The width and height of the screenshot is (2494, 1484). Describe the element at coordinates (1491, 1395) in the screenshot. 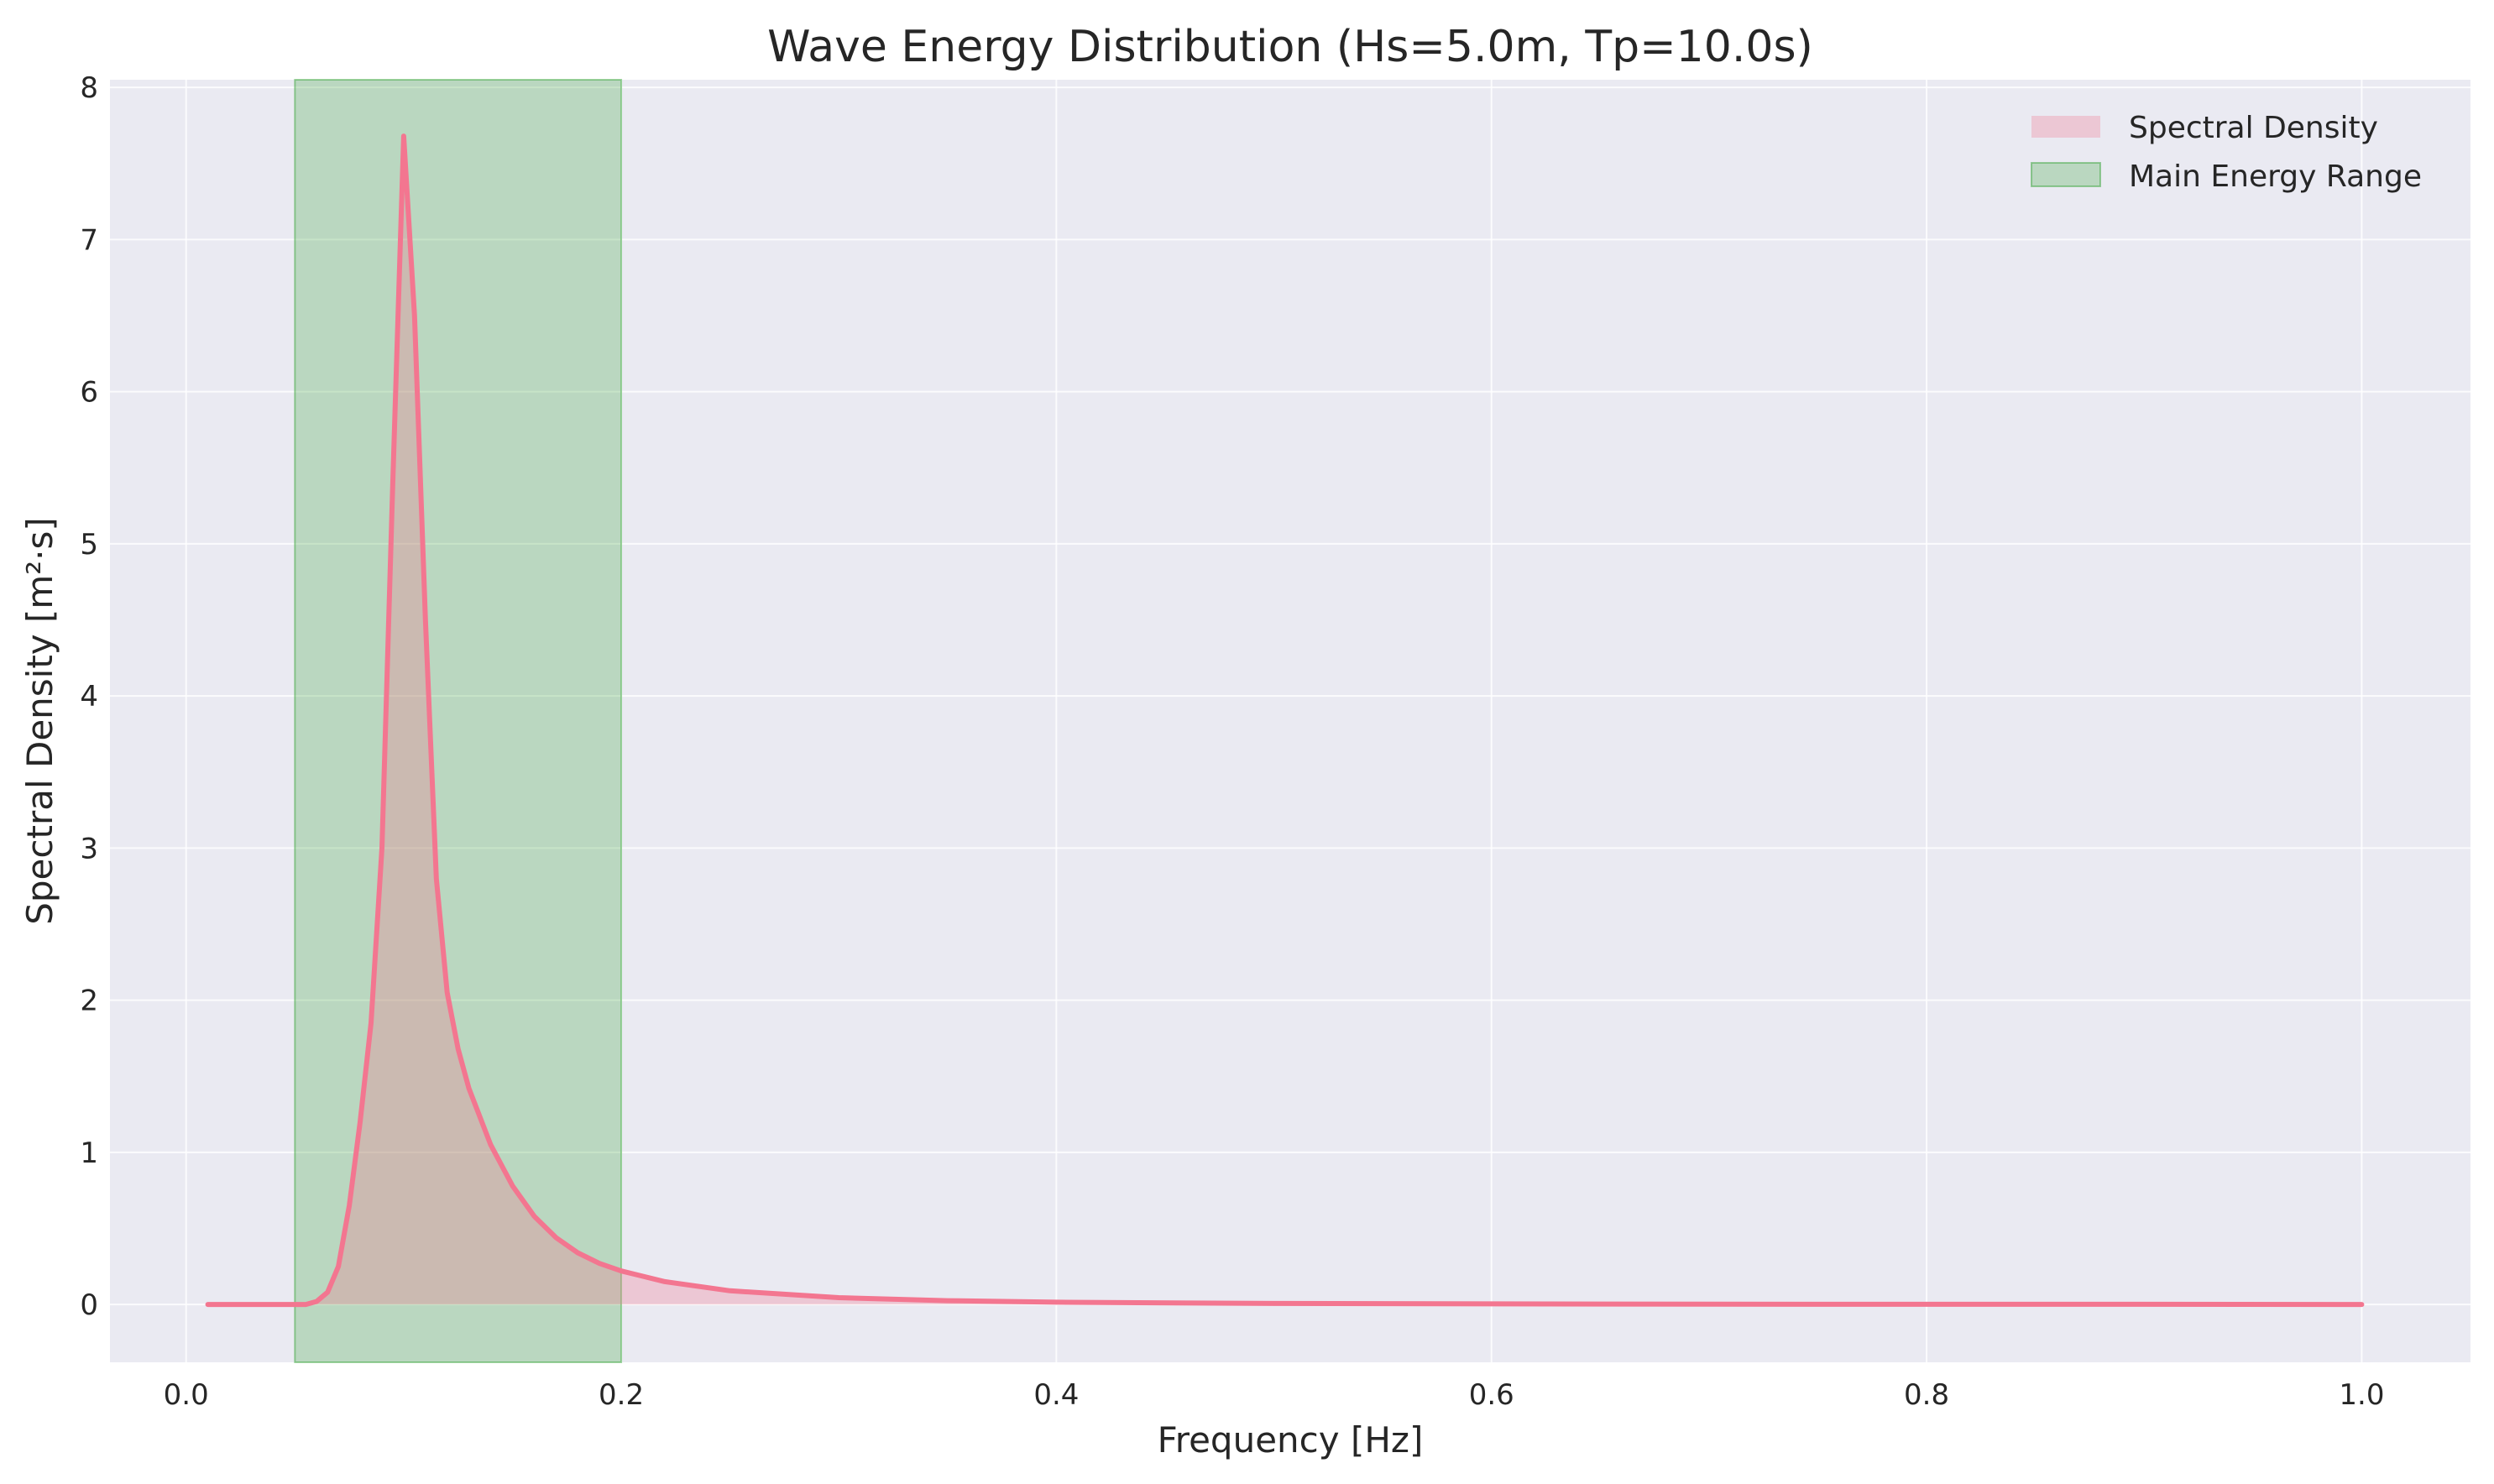

I see `x-tick-label: 0.6` at that location.